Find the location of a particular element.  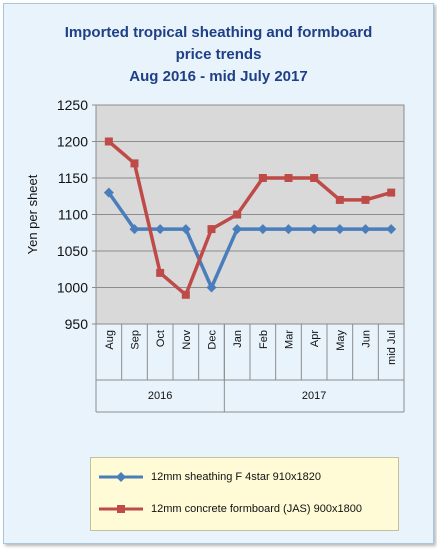

x-tick-label: Dec is located at coordinates (213, 340).